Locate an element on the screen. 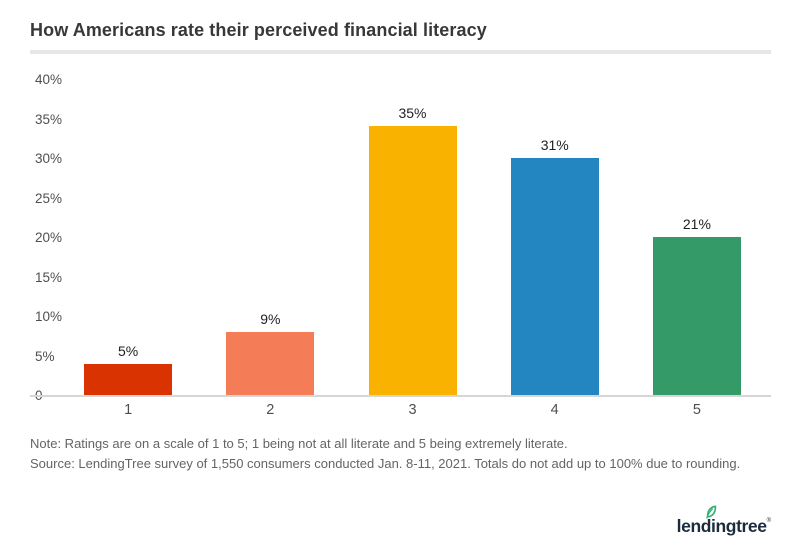  x-axis-labels: 1 2 3 4 5 is located at coordinates (412, 410).